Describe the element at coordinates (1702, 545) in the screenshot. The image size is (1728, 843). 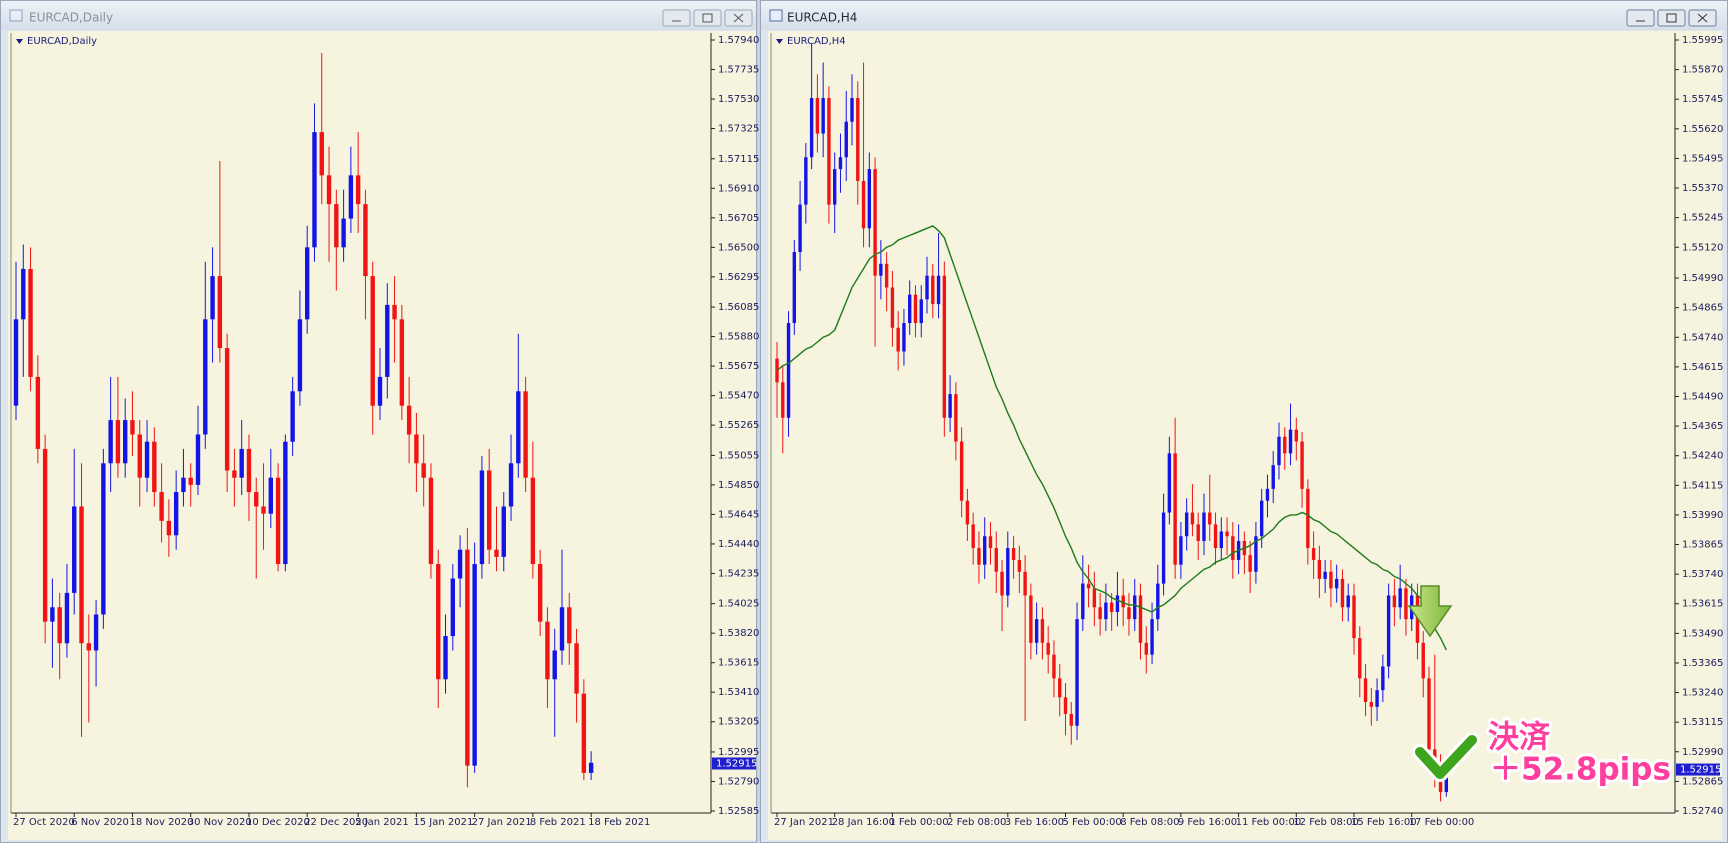
I see `y-tick-label: 1.53865` at that location.